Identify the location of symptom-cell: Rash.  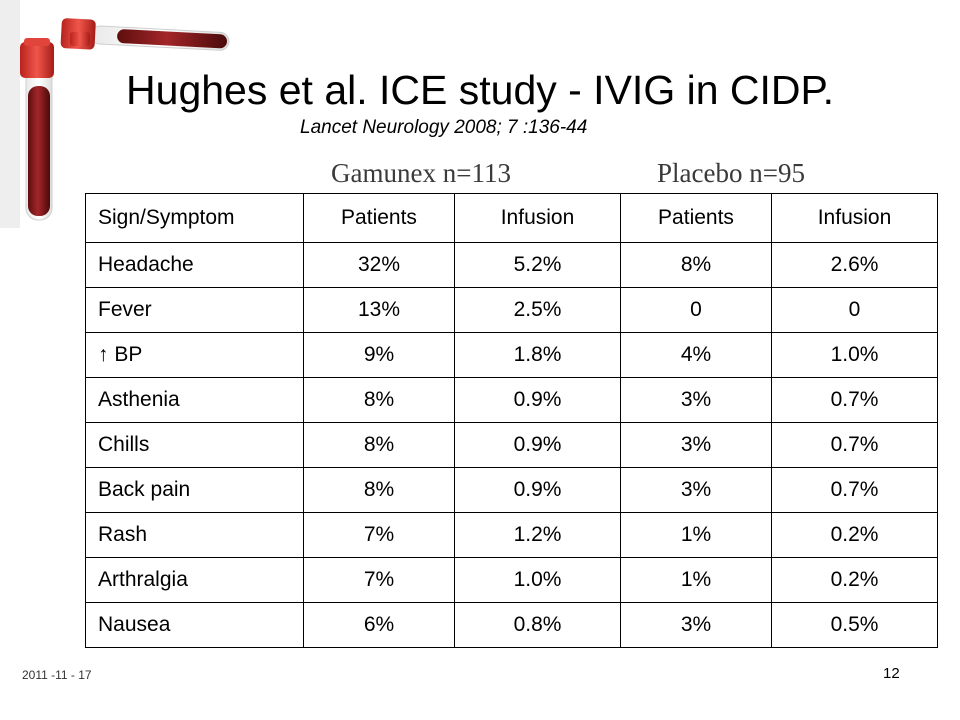
(194, 535).